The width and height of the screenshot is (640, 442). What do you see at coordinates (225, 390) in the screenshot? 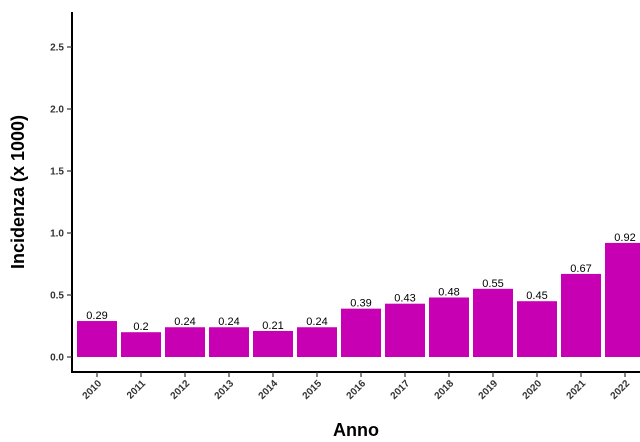
I see `x-tick-label: 2013` at bounding box center [225, 390].